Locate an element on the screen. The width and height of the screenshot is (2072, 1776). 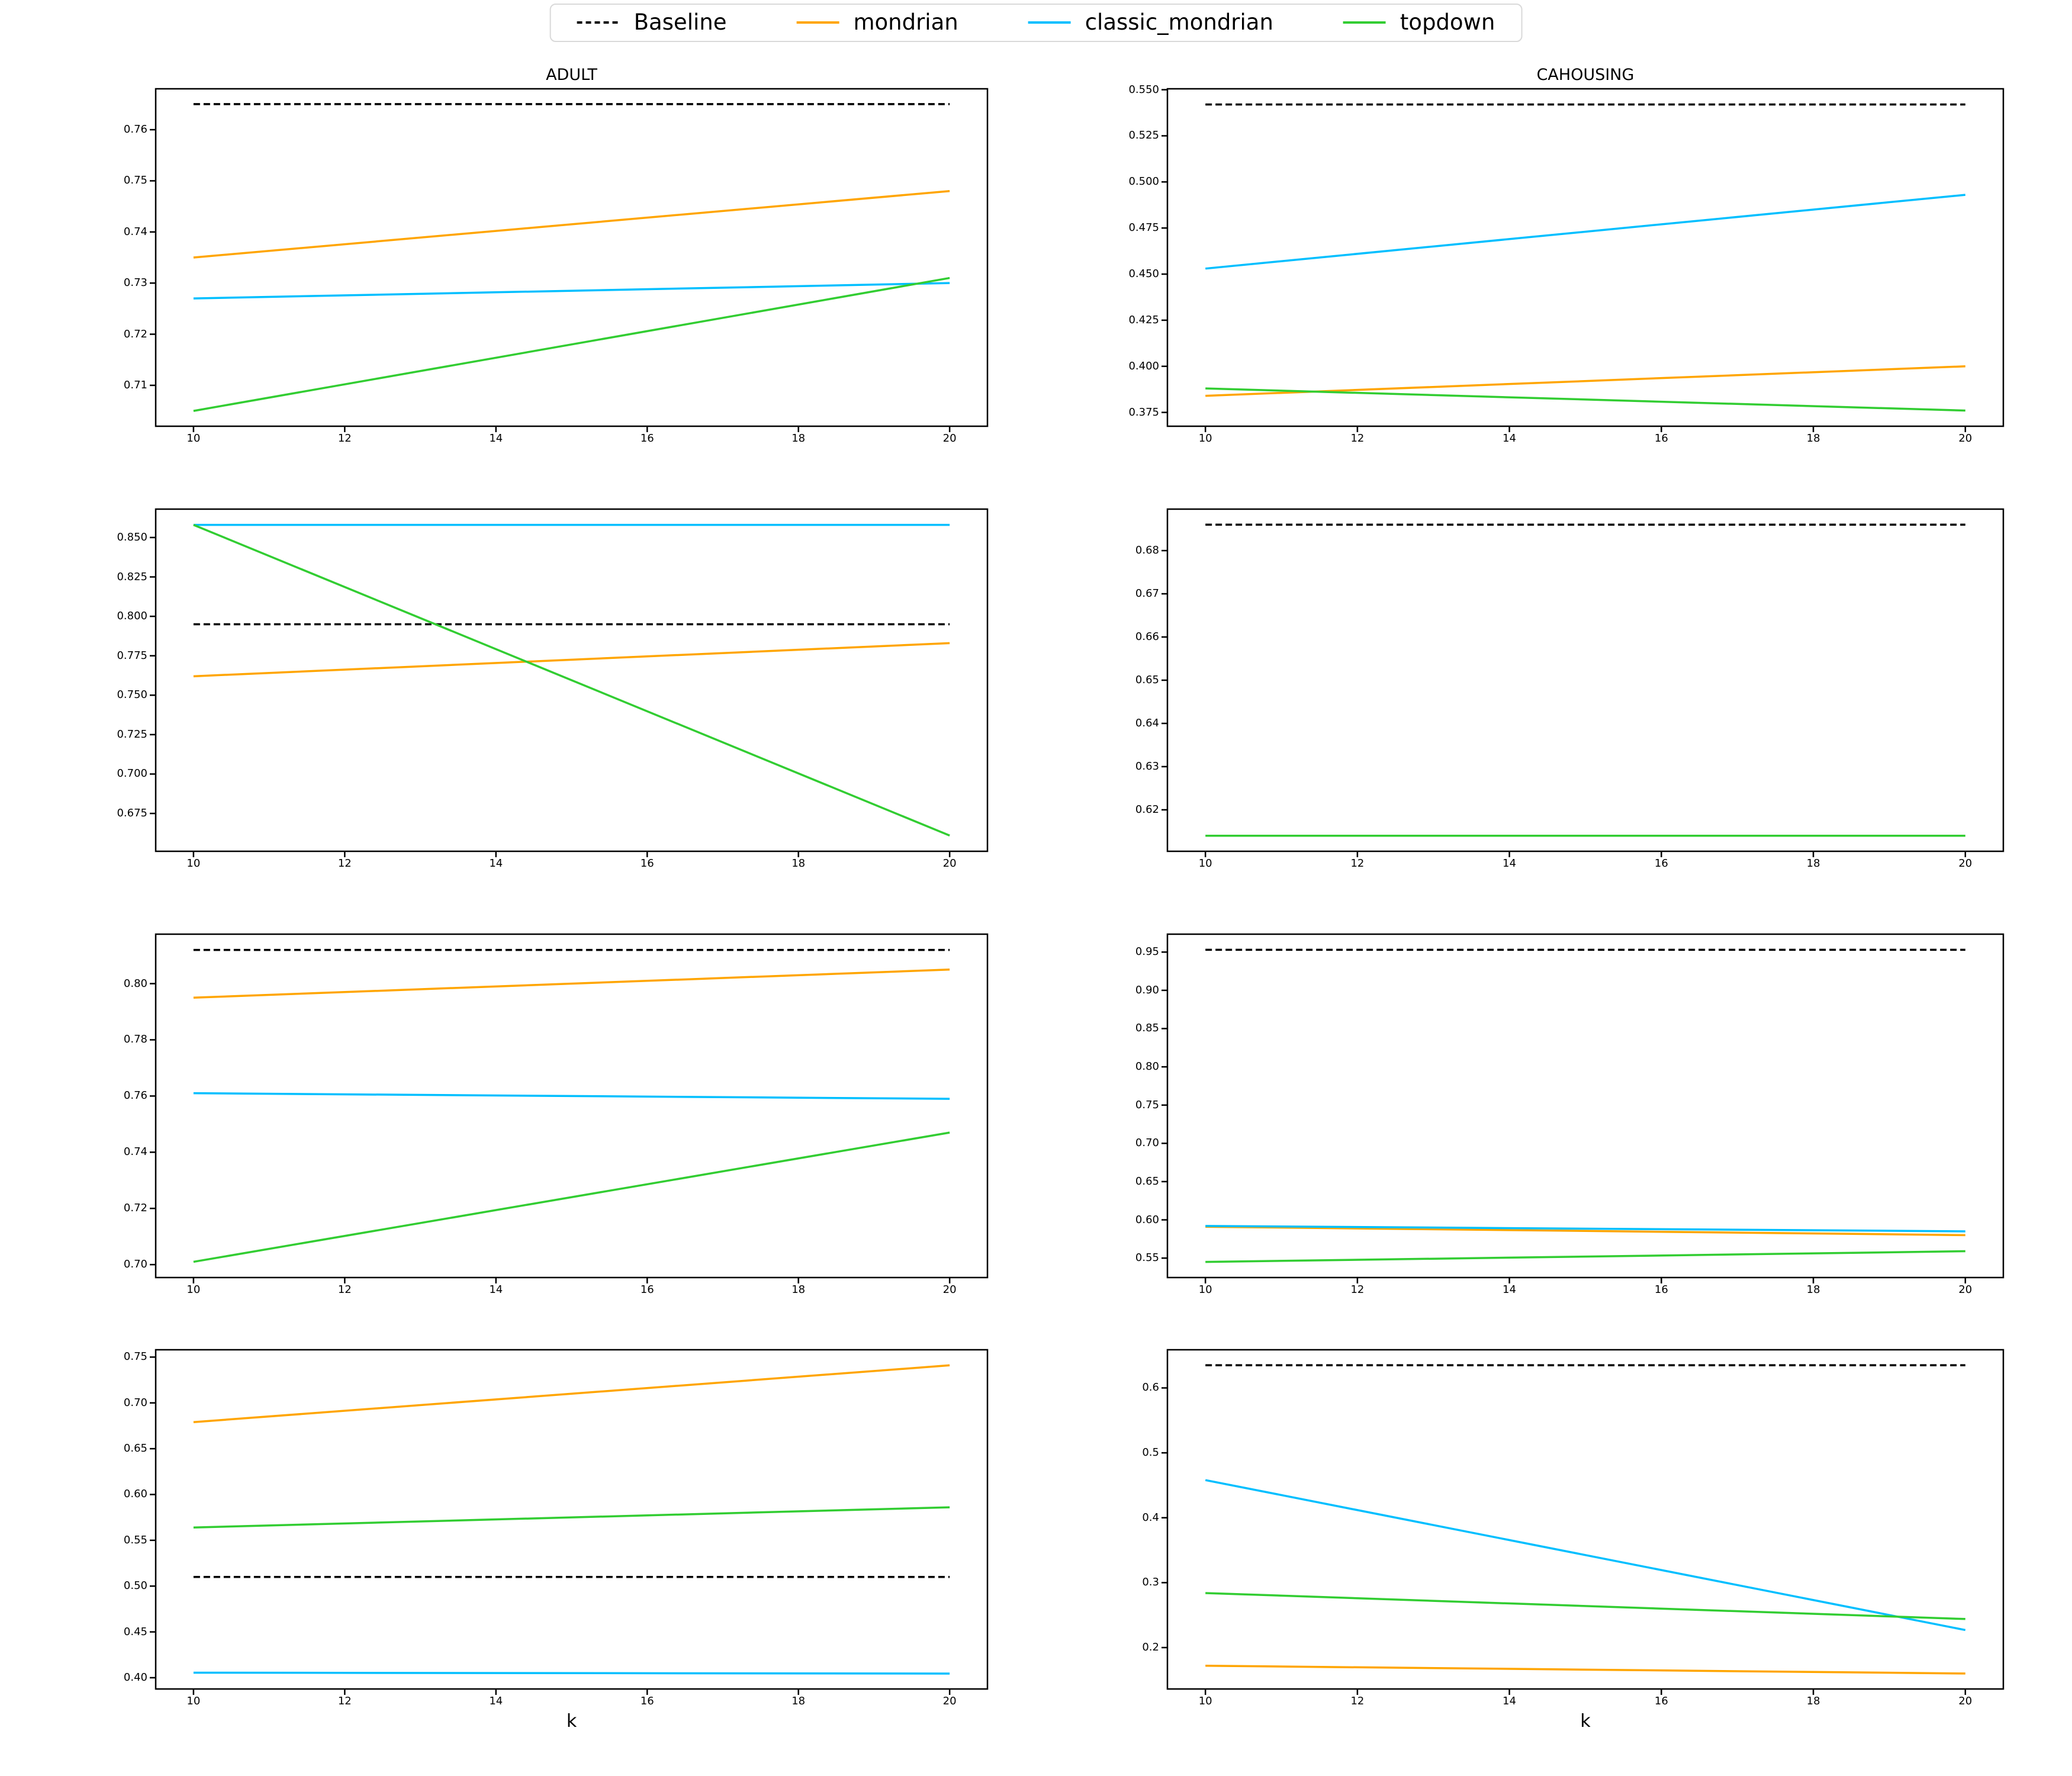
legend-item-mondrian: mondrian is located at coordinates (877, 22).